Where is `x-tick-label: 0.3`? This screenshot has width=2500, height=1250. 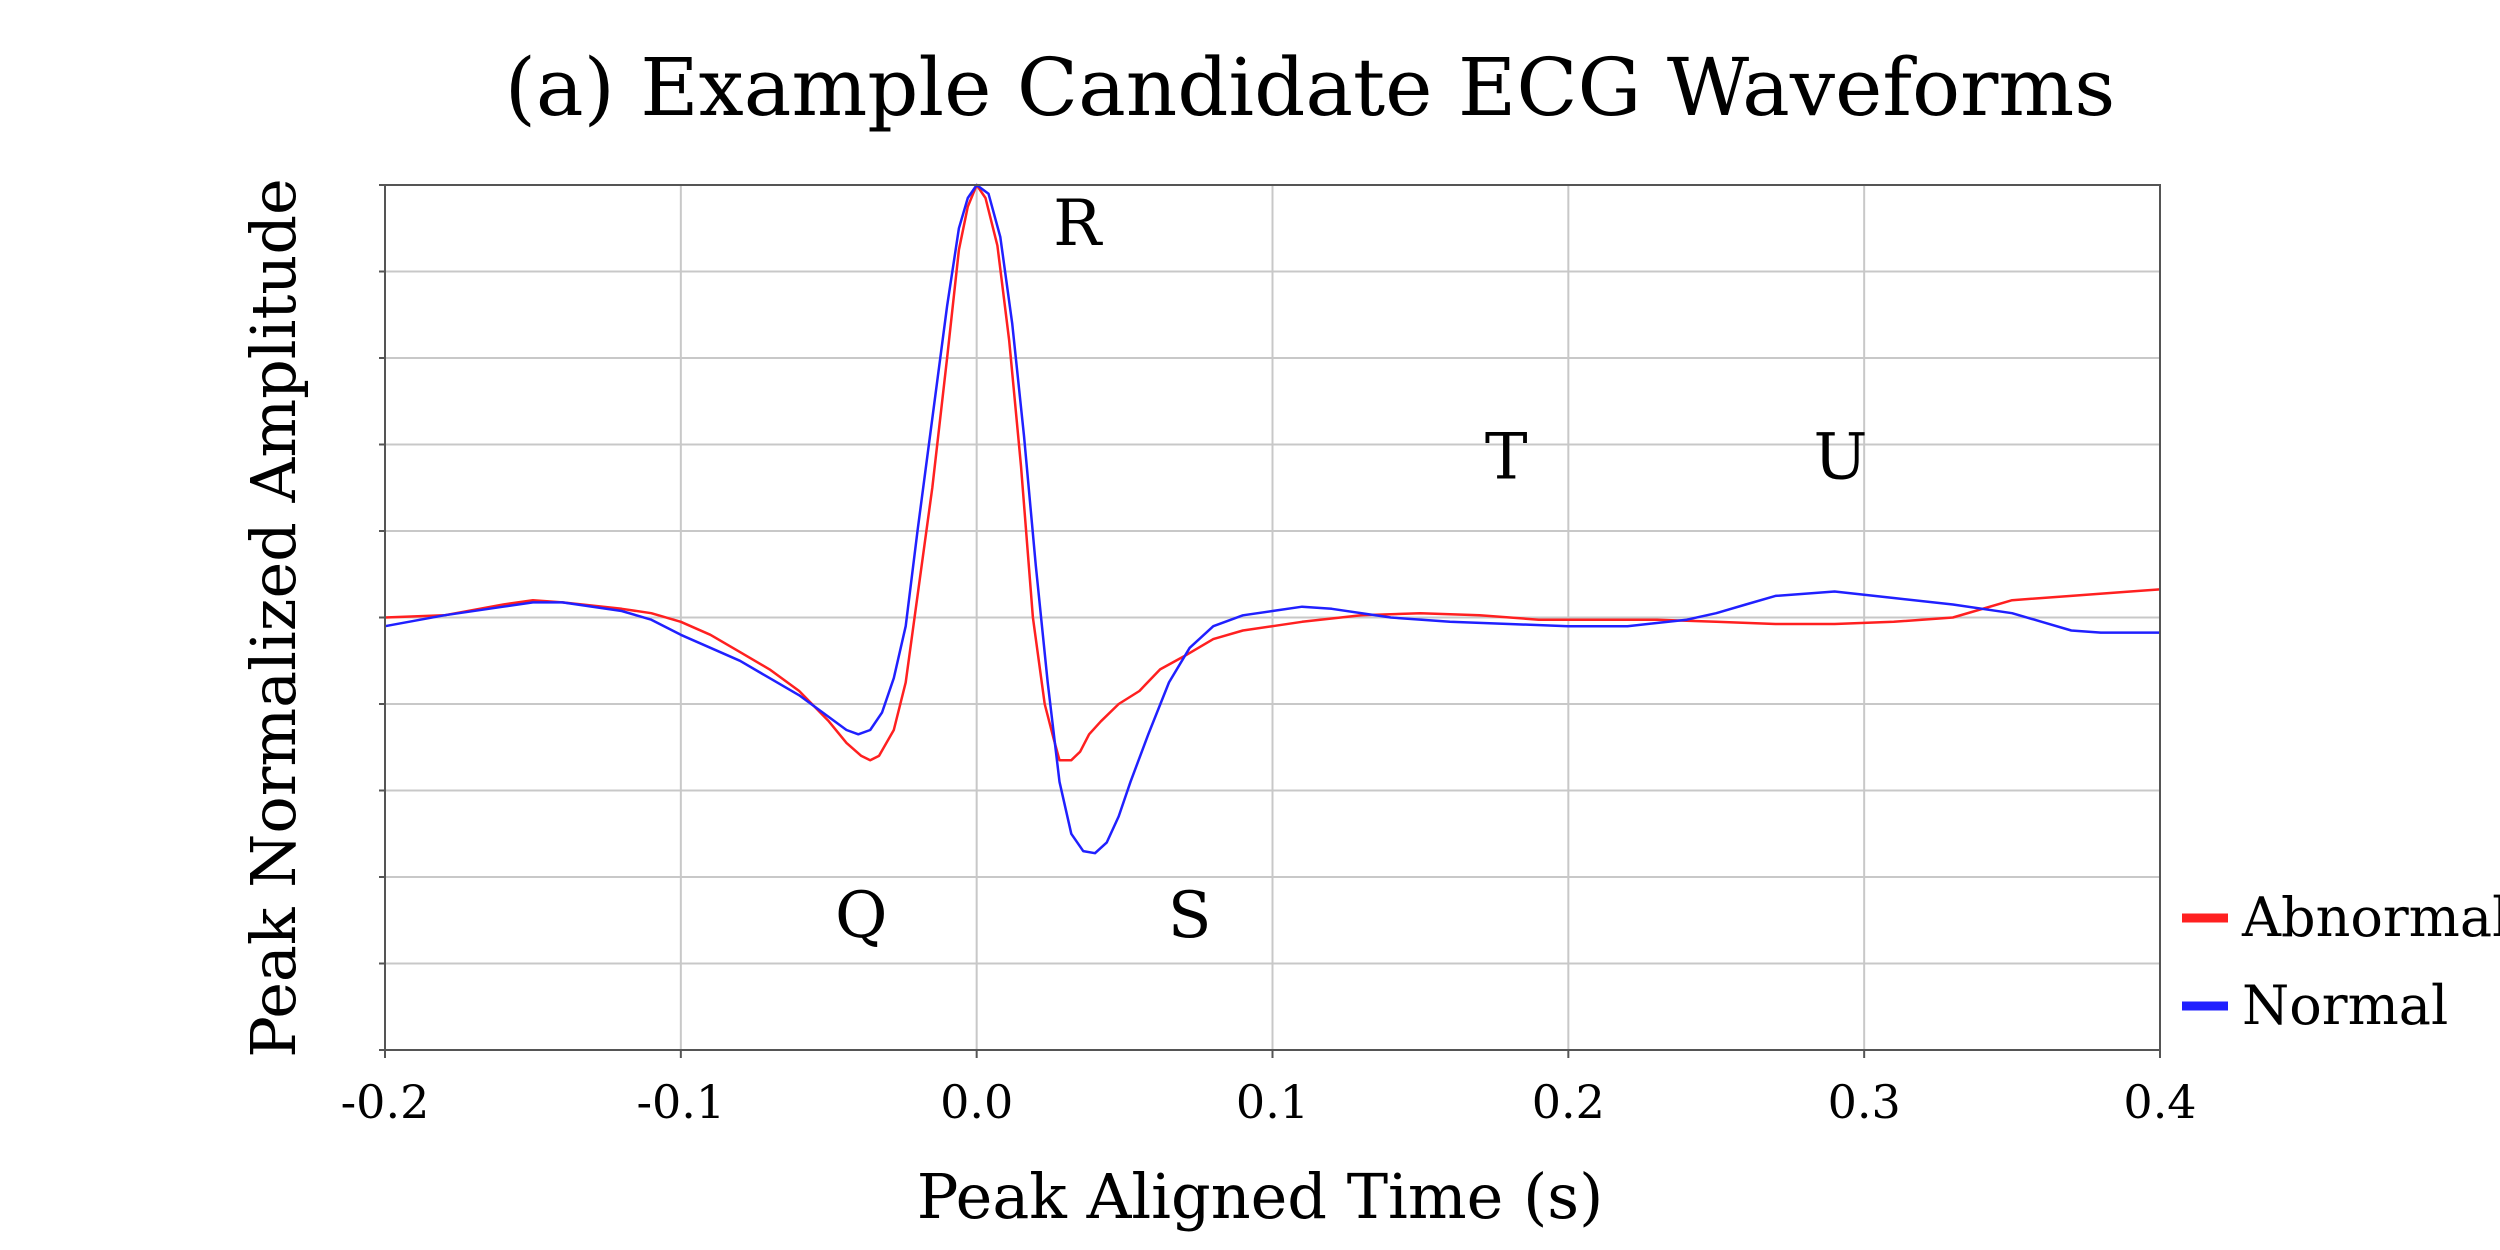
x-tick-label: 0.3 is located at coordinates (1864, 1102).